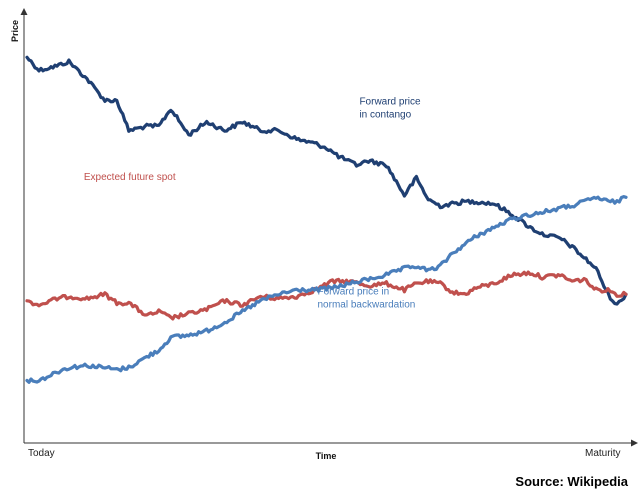 The image size is (640, 491). What do you see at coordinates (634, 443) in the screenshot?
I see `x-axis-arrow-icon` at bounding box center [634, 443].